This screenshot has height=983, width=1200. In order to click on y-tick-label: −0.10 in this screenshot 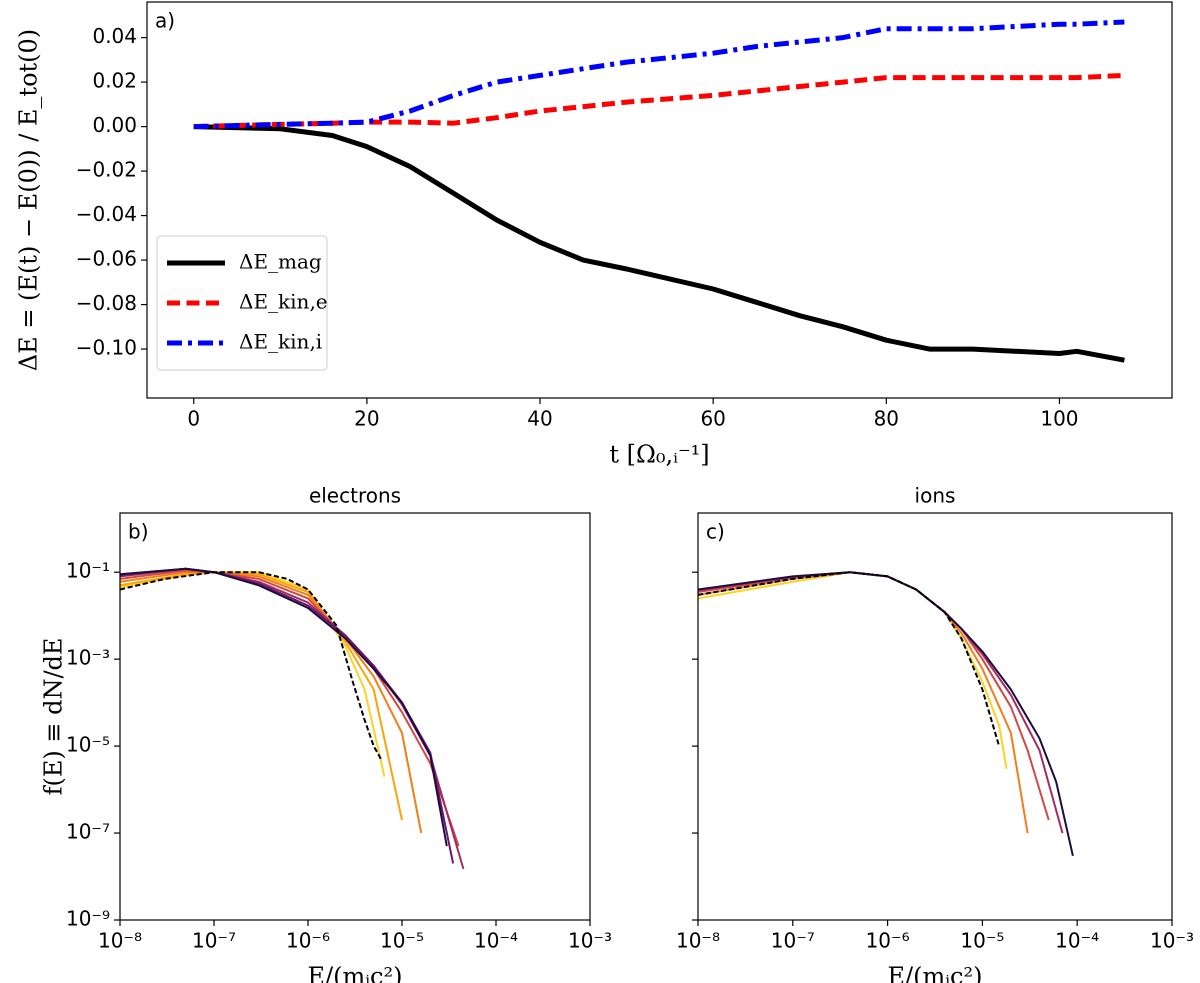, I will do `click(106, 348)`.